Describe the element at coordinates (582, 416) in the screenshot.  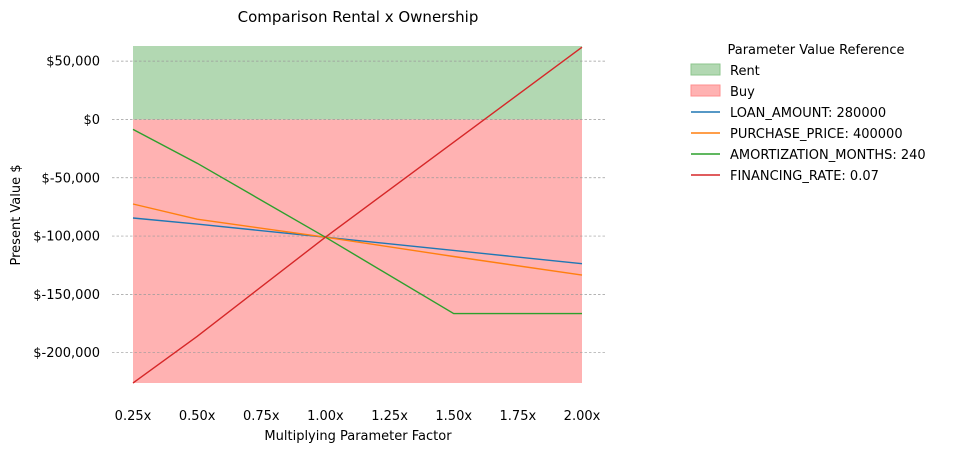
I see `x-tick-label: 2.00x` at that location.